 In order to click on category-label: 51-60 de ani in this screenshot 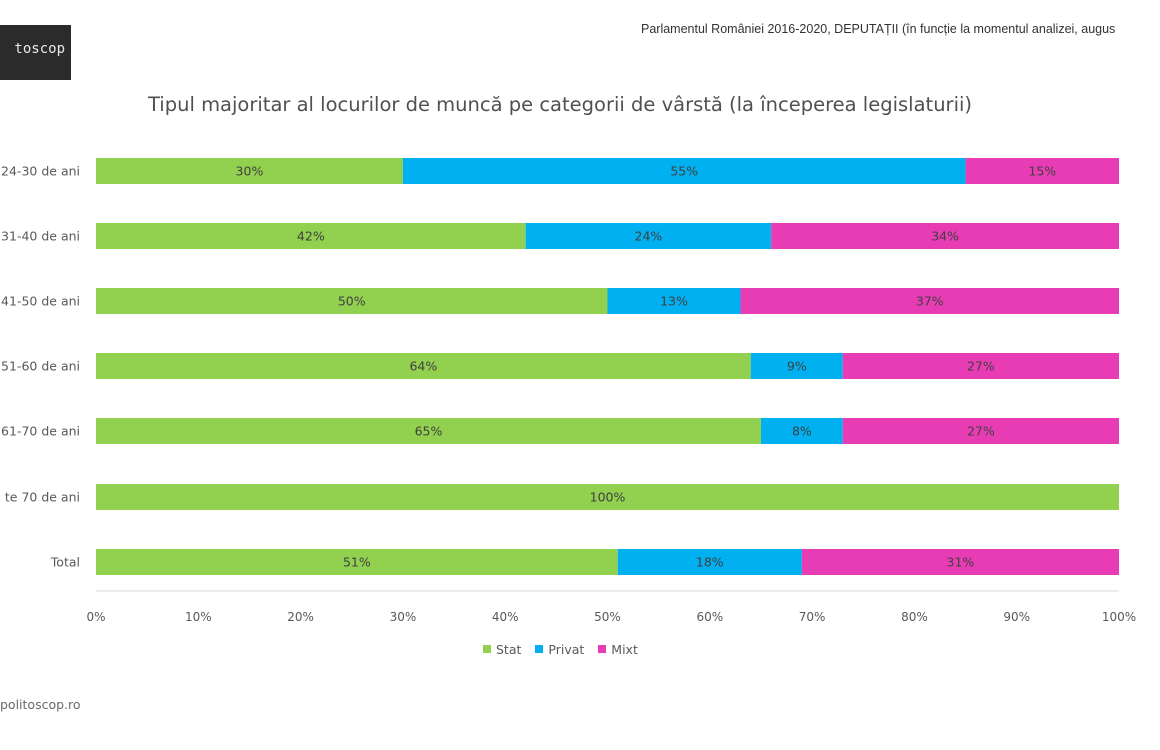, I will do `click(40, 366)`.